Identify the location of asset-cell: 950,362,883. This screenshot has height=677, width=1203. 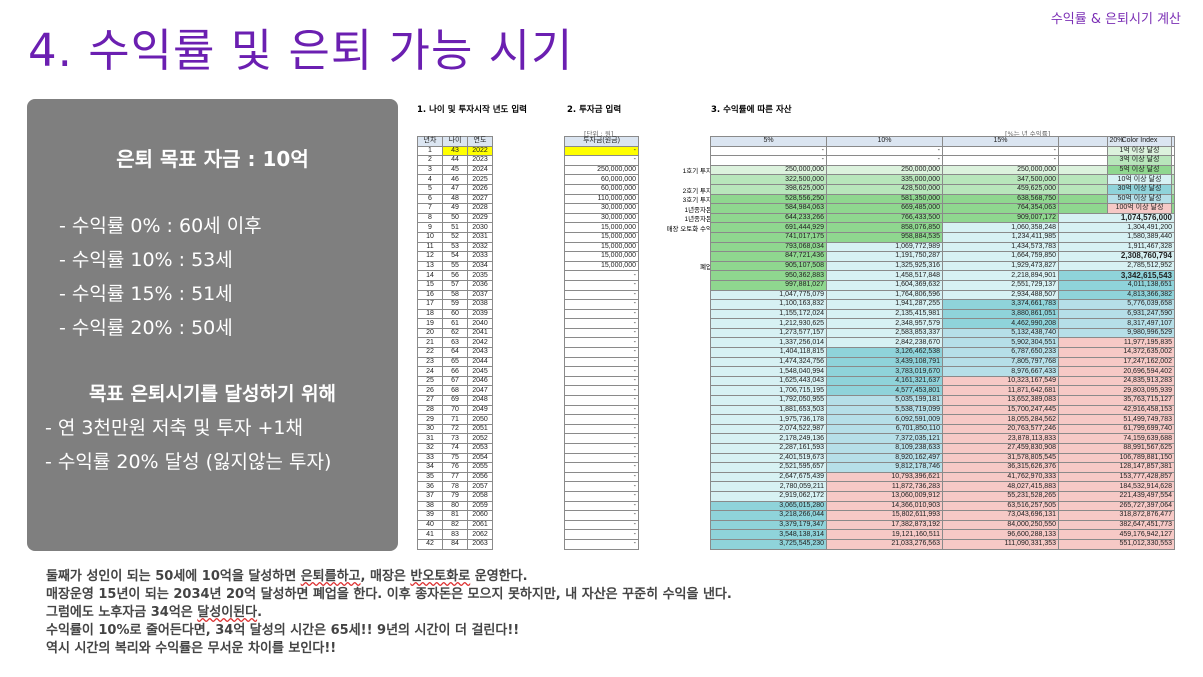
(768, 275).